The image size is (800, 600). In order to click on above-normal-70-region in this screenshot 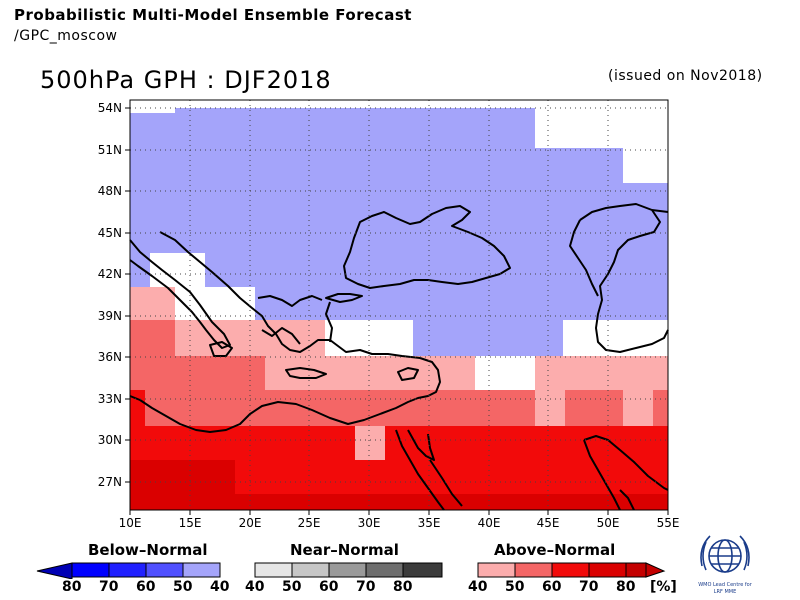, I will do `click(399, 485)`.